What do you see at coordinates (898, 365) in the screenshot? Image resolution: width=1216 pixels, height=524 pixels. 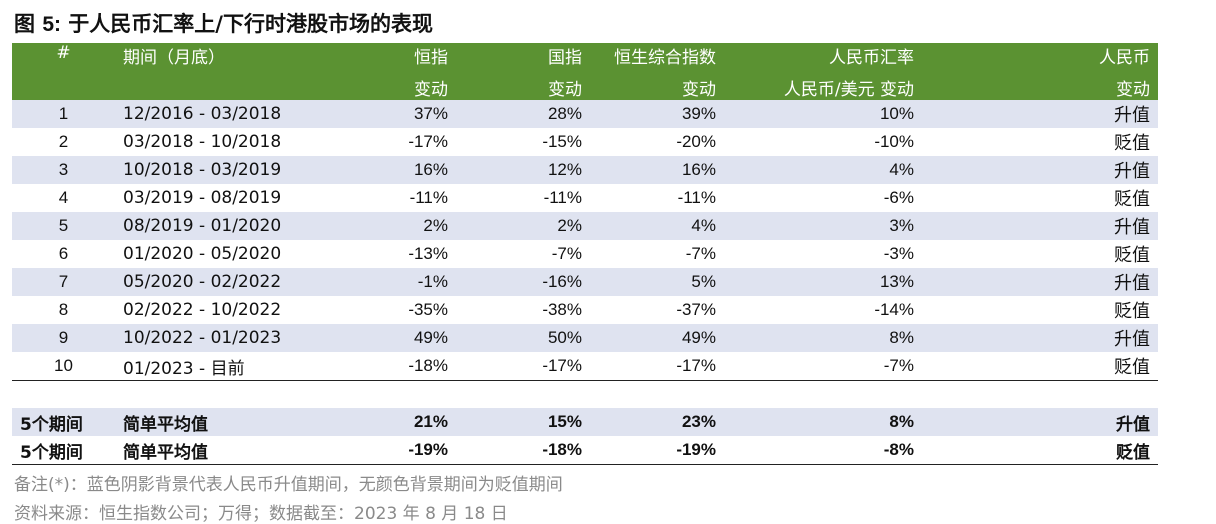 I see `row-fx: -7%` at bounding box center [898, 365].